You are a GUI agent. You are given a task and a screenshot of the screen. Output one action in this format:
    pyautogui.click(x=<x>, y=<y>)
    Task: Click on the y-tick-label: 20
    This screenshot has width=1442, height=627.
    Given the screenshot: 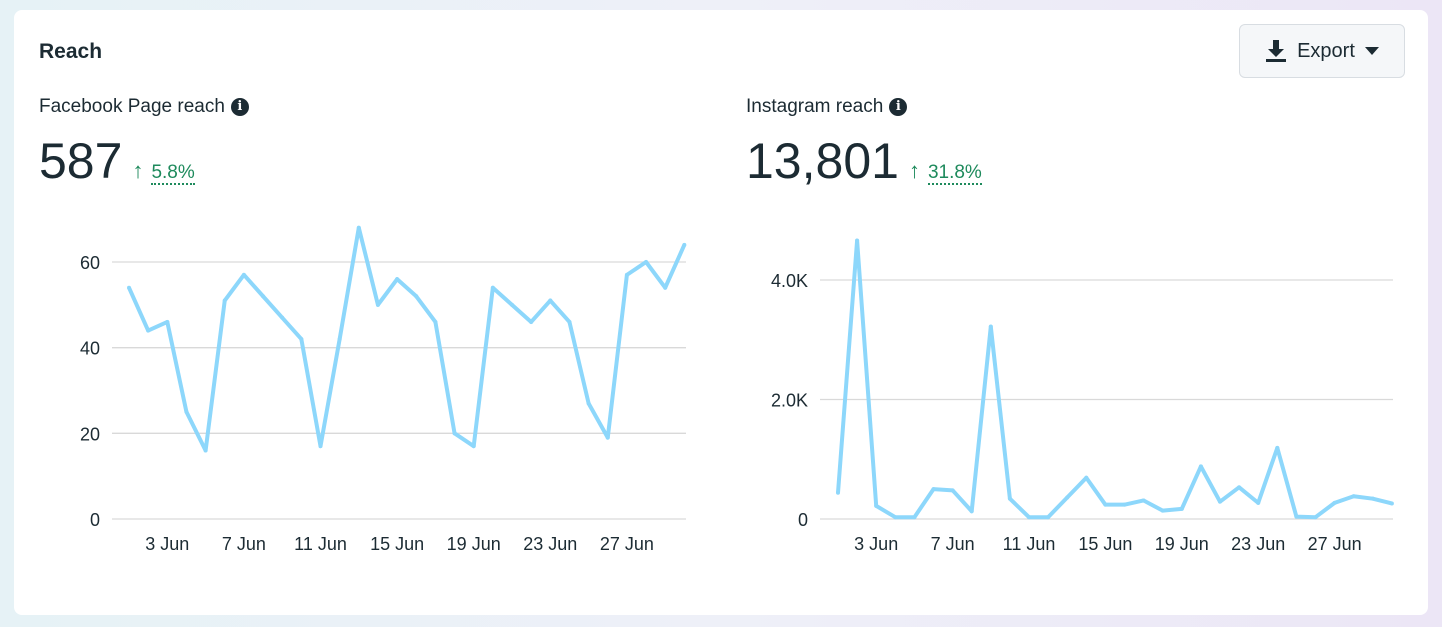 What is the action you would take?
    pyautogui.click(x=90, y=434)
    